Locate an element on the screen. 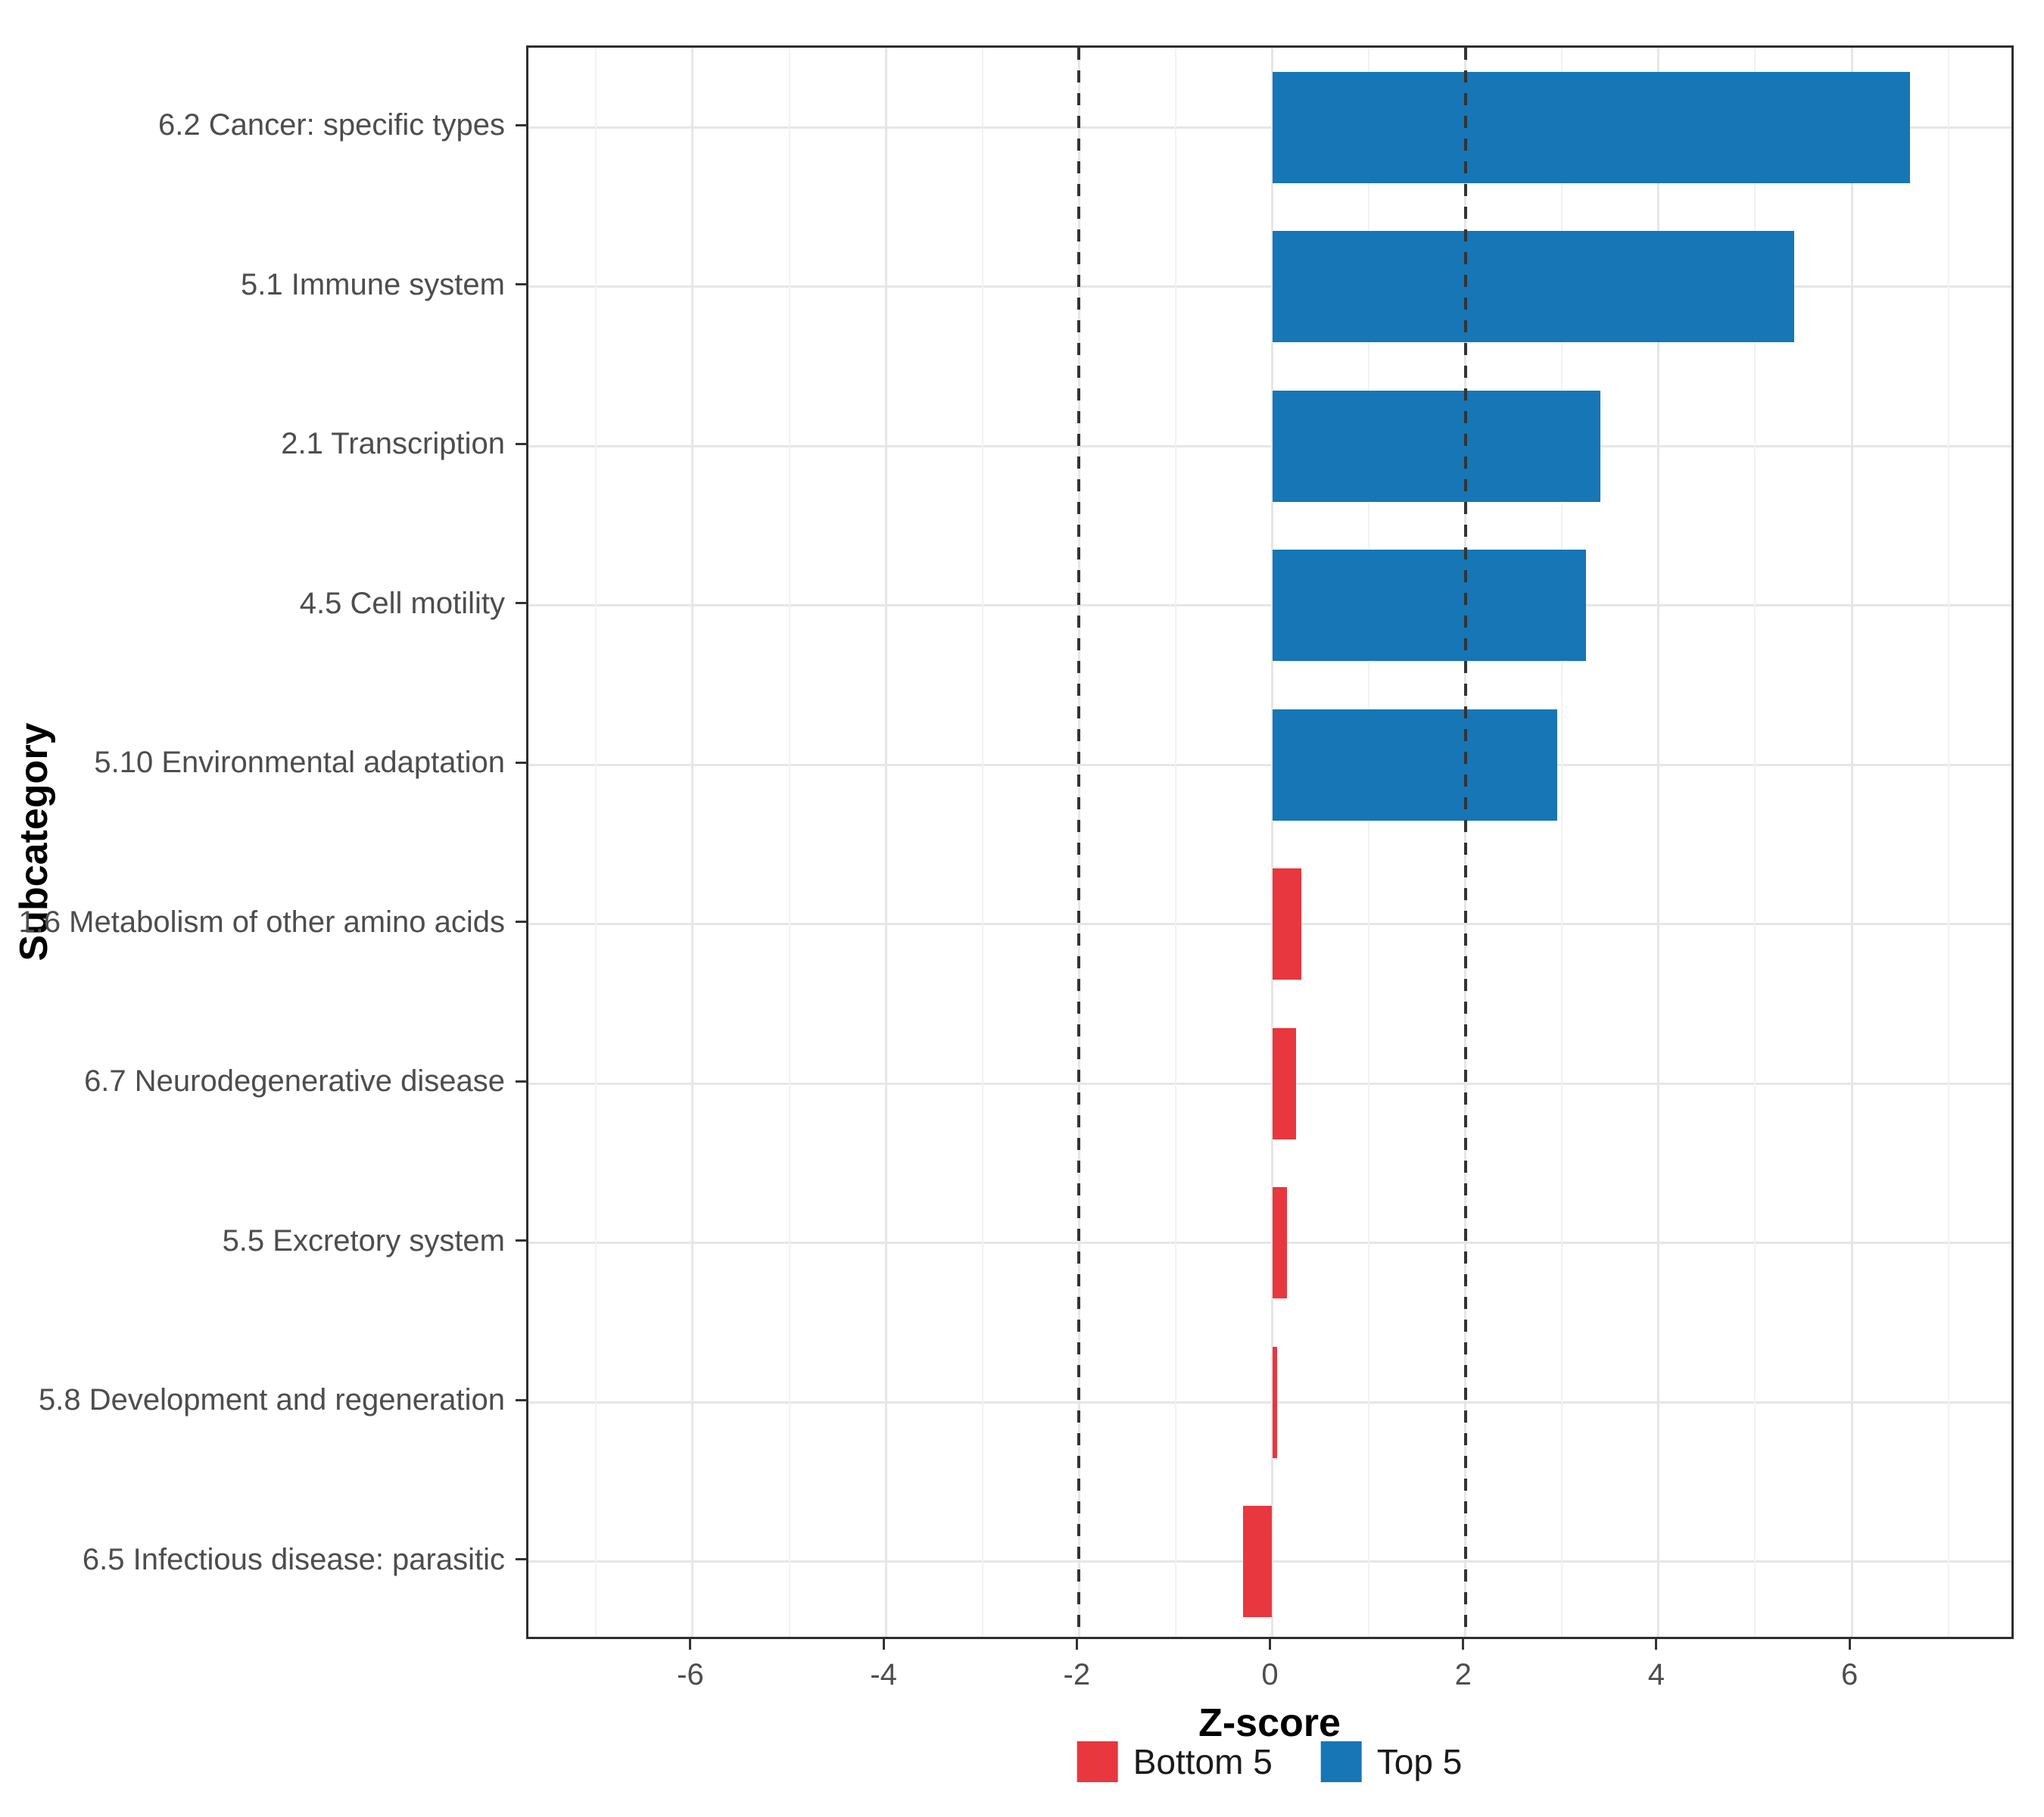  legend-label: Bottom 5 is located at coordinates (1203, 1761).